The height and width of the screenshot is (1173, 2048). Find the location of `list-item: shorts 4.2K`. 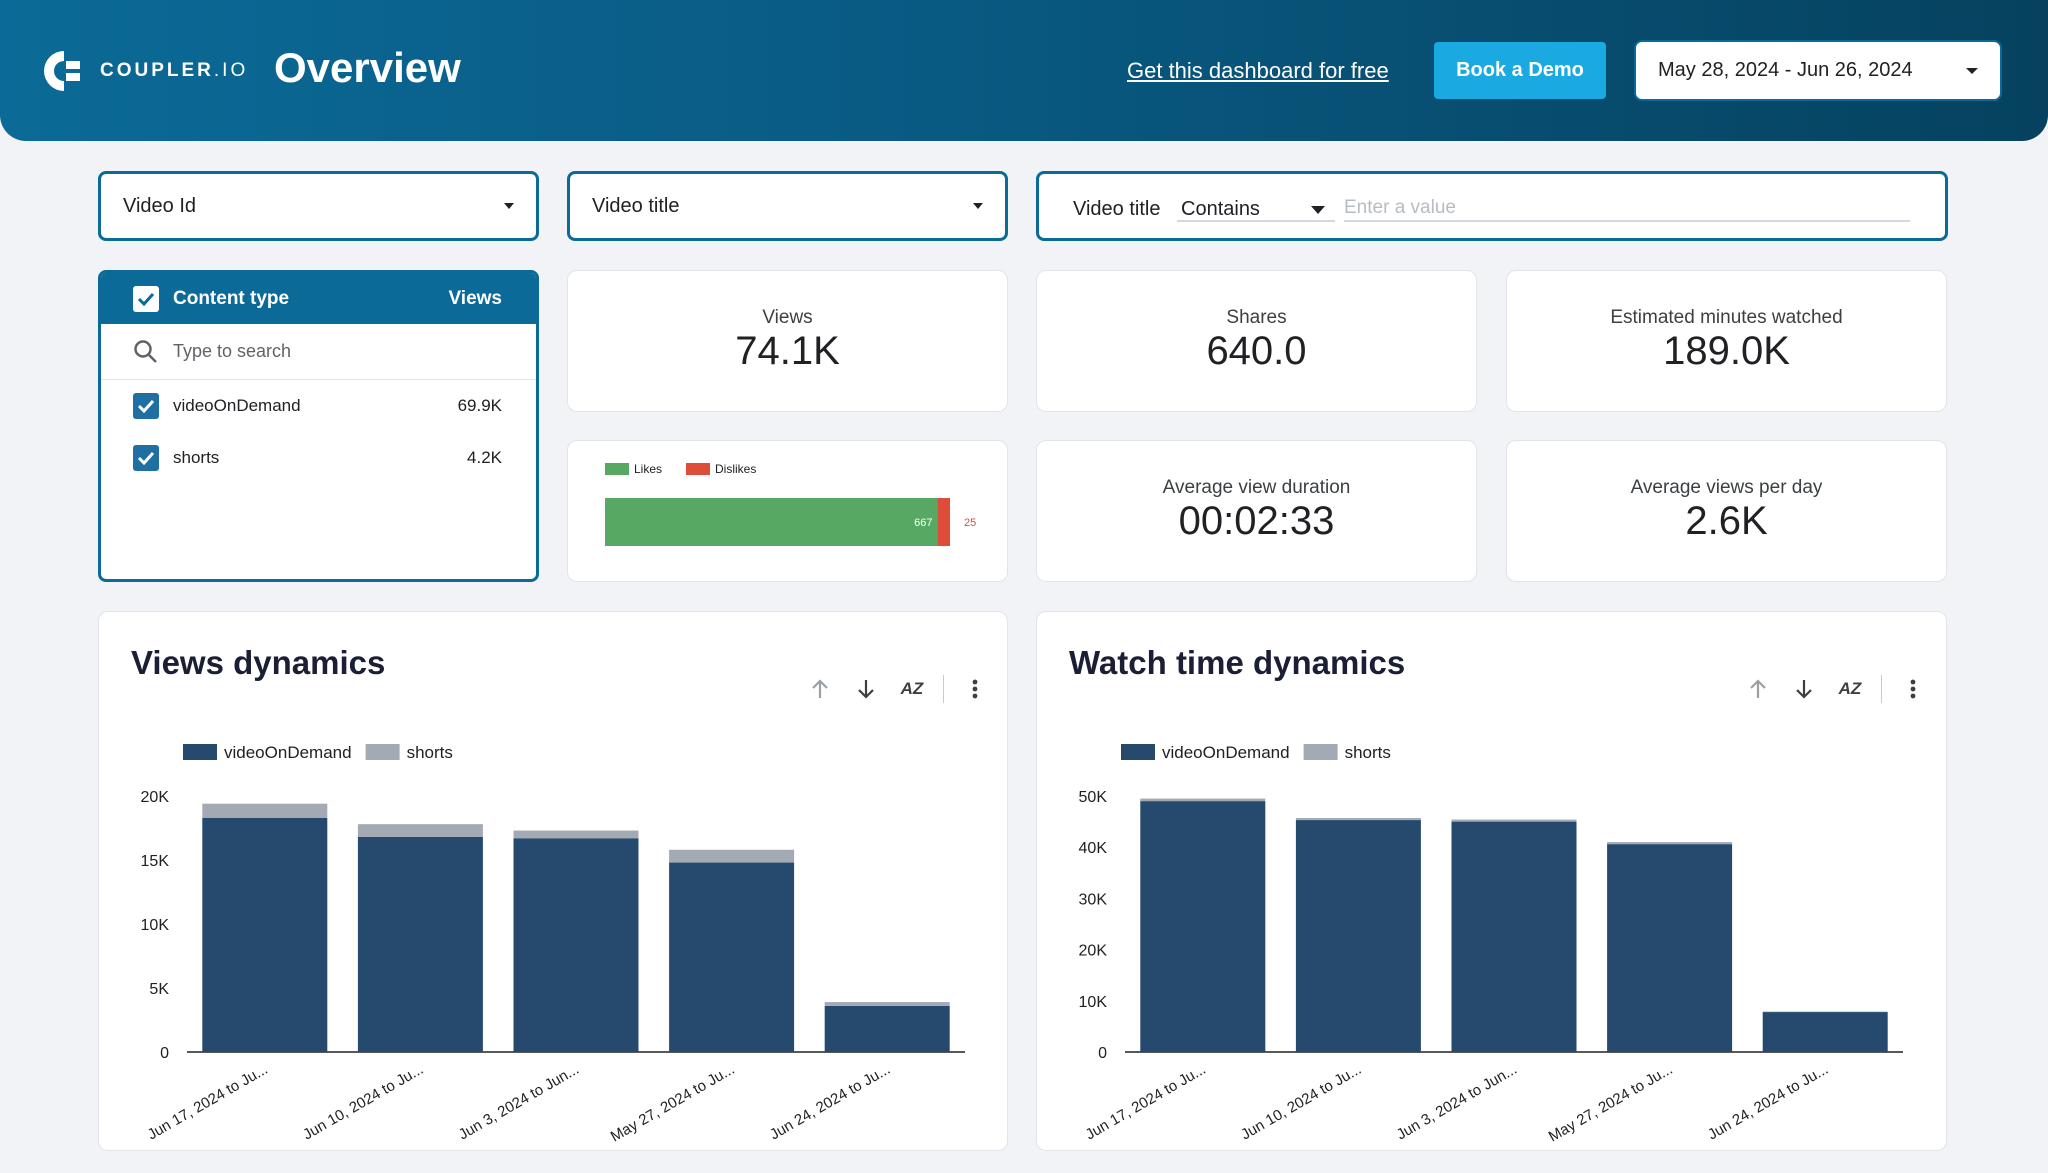

list-item: shorts 4.2K is located at coordinates (318, 458).